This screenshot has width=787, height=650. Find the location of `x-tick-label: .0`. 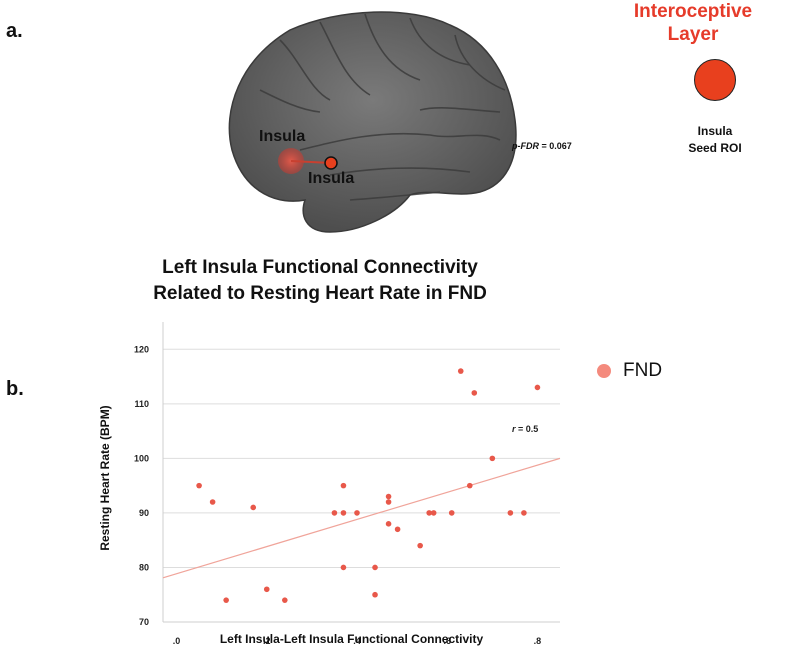

x-tick-label: .0 is located at coordinates (177, 641).